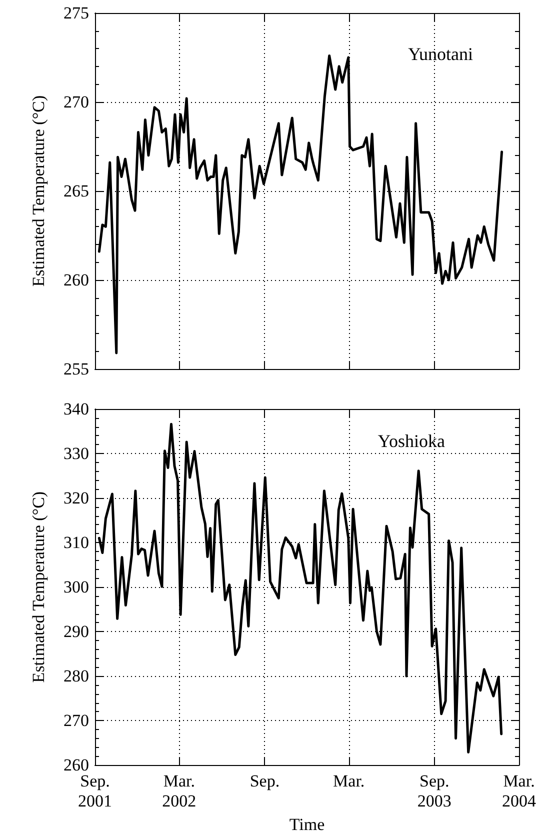  I want to click on y-tick-label: 330, so click(76, 454).